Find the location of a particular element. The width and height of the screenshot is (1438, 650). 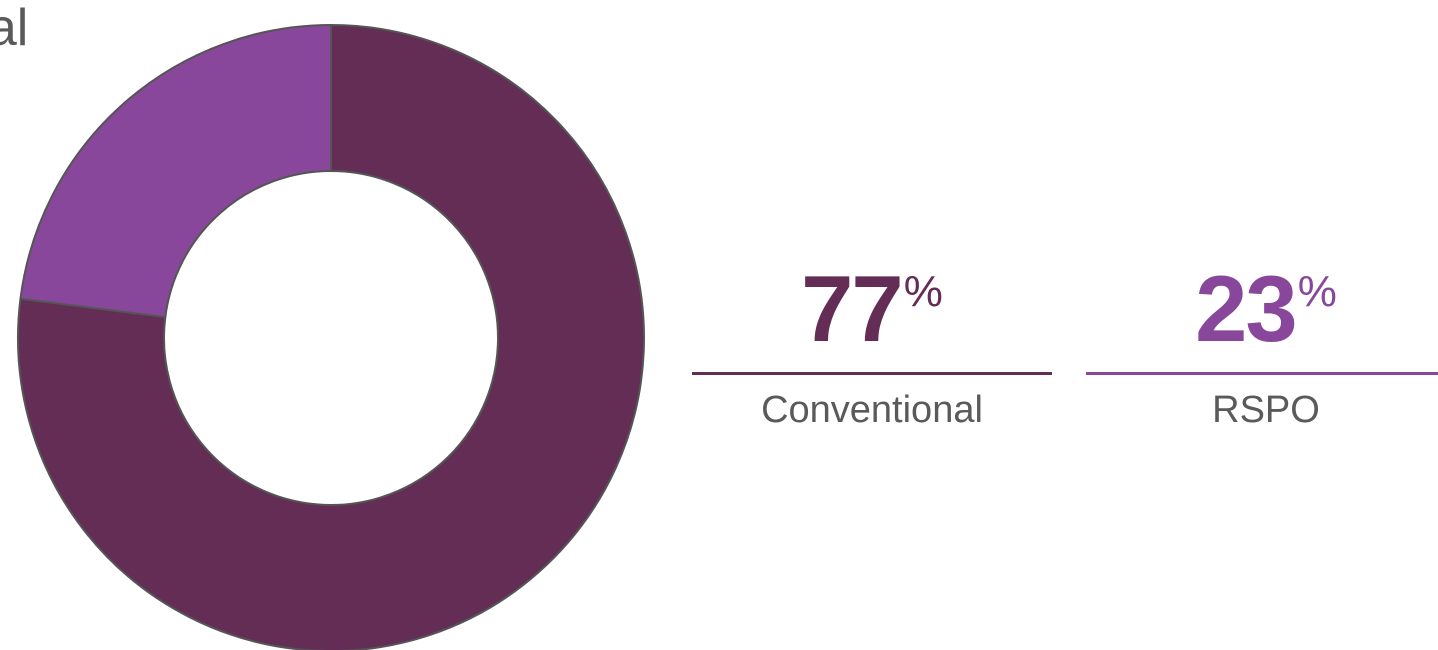

stat-rspo: 23% RSPO is located at coordinates (1262, 345).